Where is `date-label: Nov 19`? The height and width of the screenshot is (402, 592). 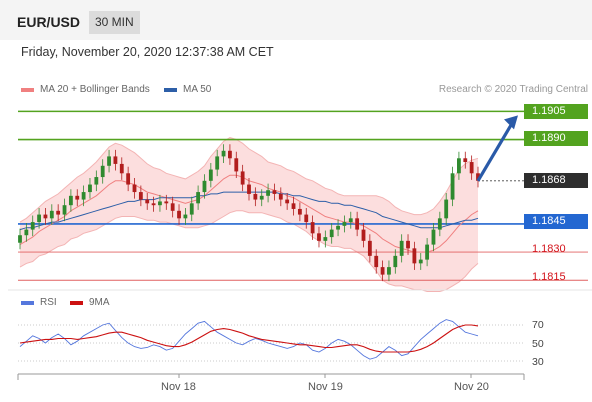
date-label: Nov 19 is located at coordinates (325, 387).